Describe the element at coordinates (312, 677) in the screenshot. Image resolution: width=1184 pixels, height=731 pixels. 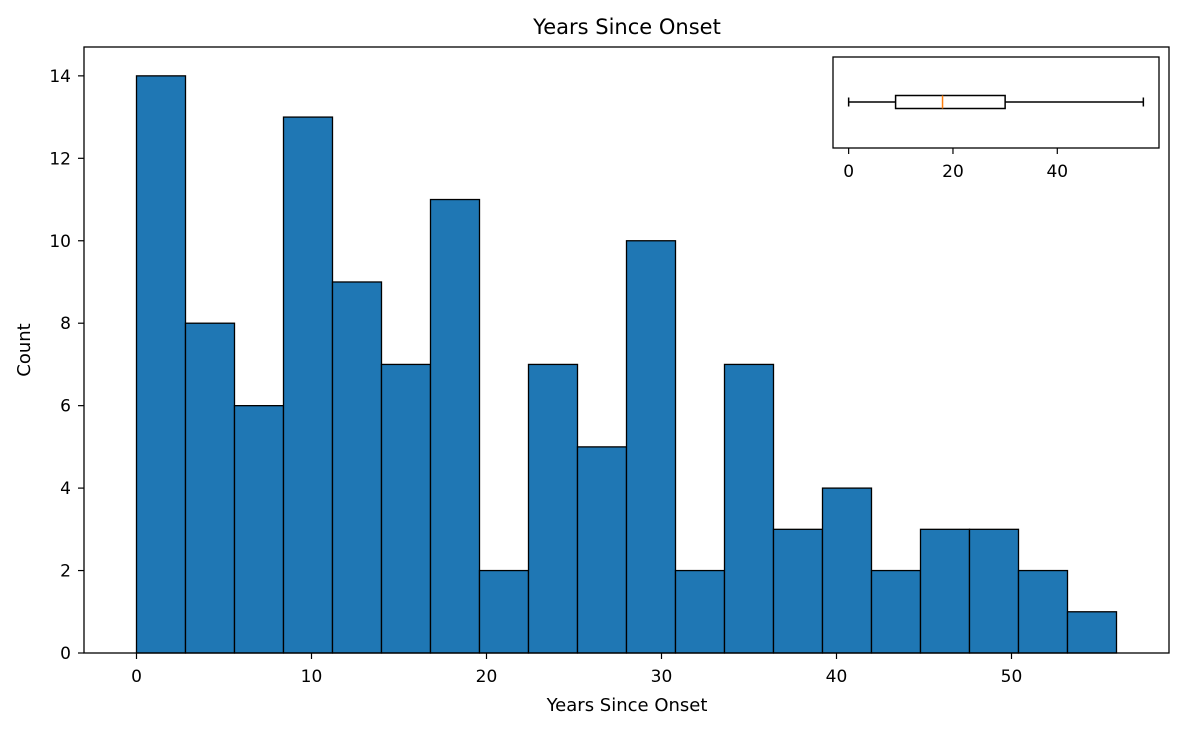
I see `x-tick-label: 10` at that location.